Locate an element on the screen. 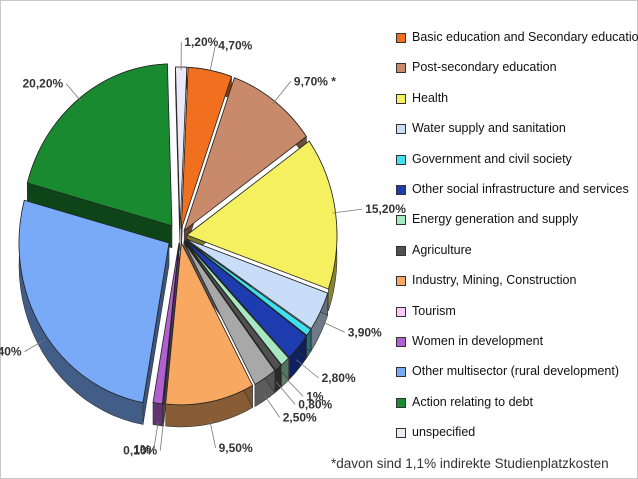 The height and width of the screenshot is (479, 638). data-label: 9,50% is located at coordinates (236, 448).